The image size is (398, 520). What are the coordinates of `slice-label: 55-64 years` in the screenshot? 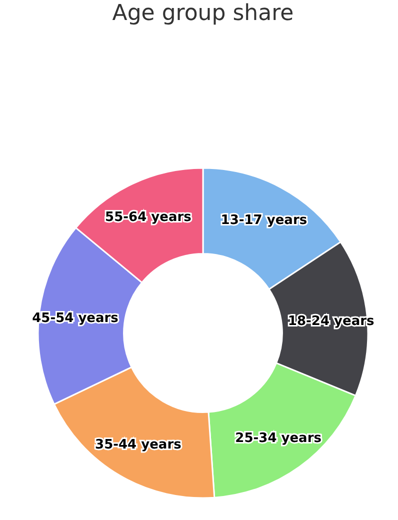 It's located at (148, 218).